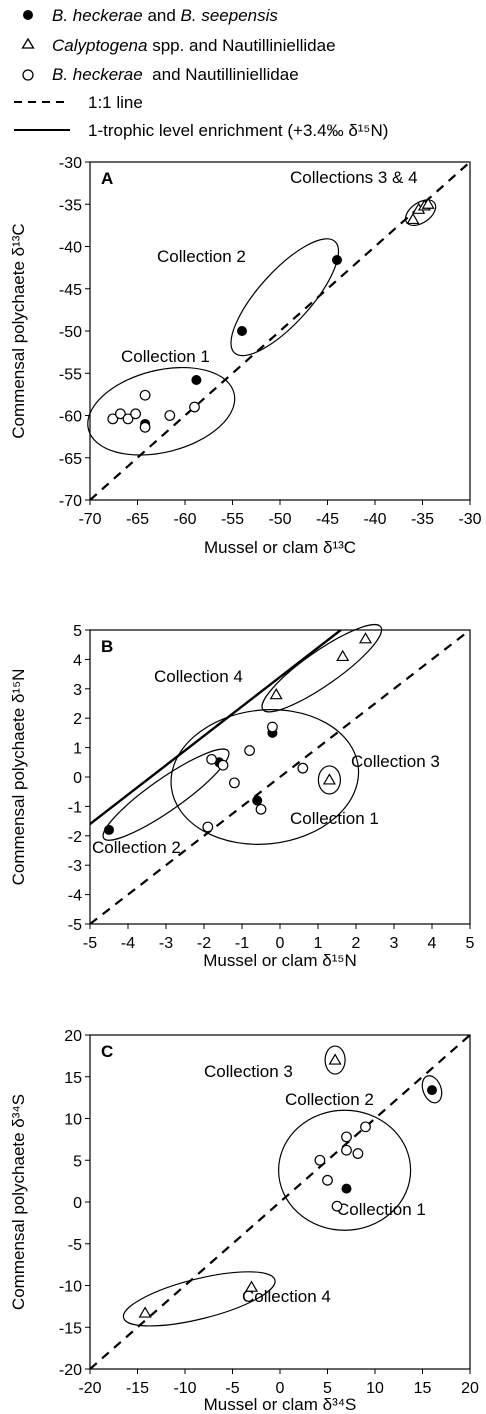 The height and width of the screenshot is (1414, 486). What do you see at coordinates (279, 519) in the screenshot?
I see `x-tick-label: -50` at bounding box center [279, 519].